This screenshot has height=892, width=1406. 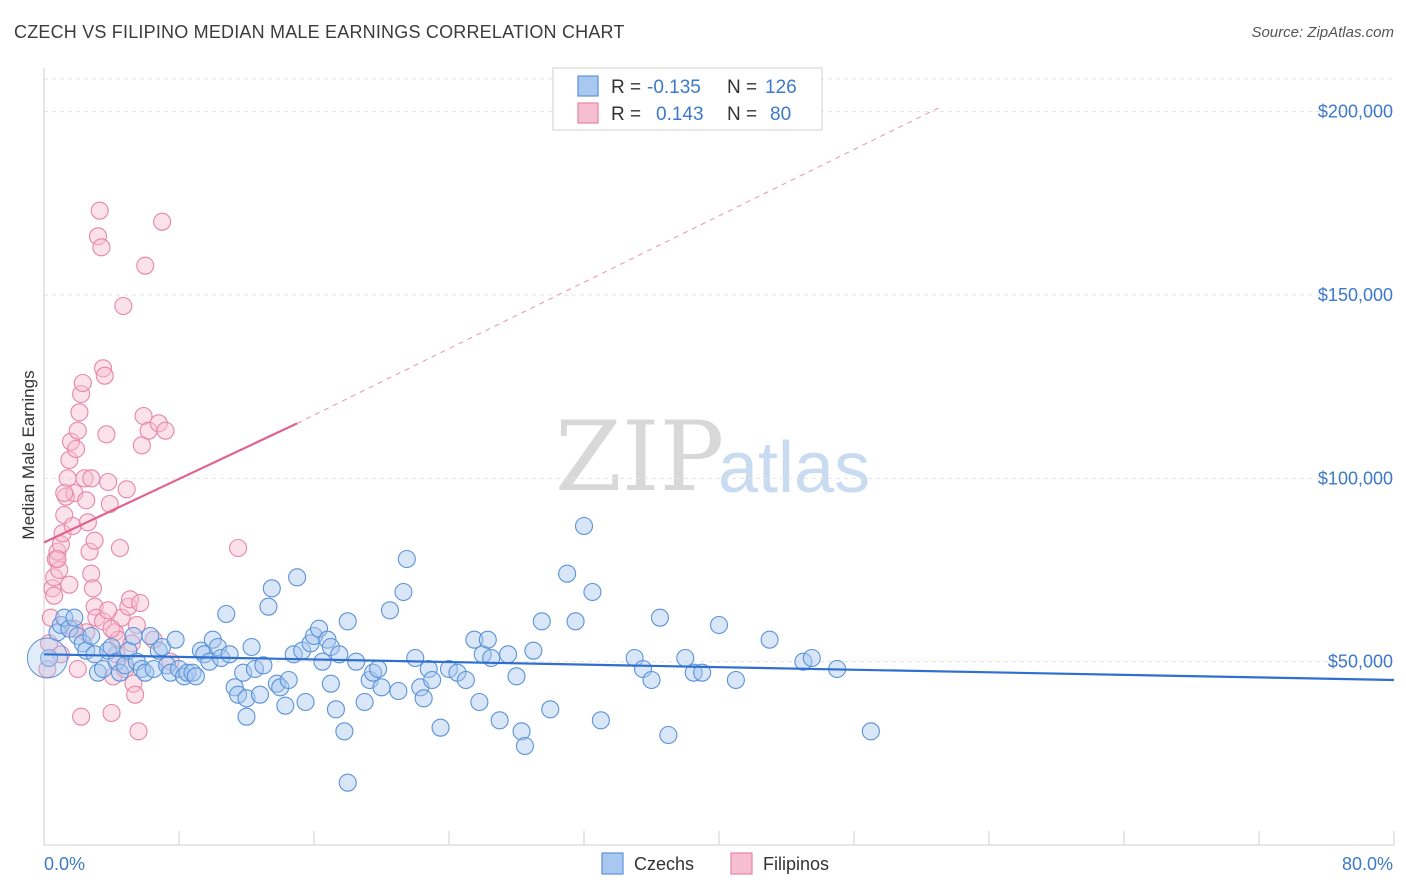 What do you see at coordinates (719, 667) in the screenshot?
I see `czech-trend-line` at bounding box center [719, 667].